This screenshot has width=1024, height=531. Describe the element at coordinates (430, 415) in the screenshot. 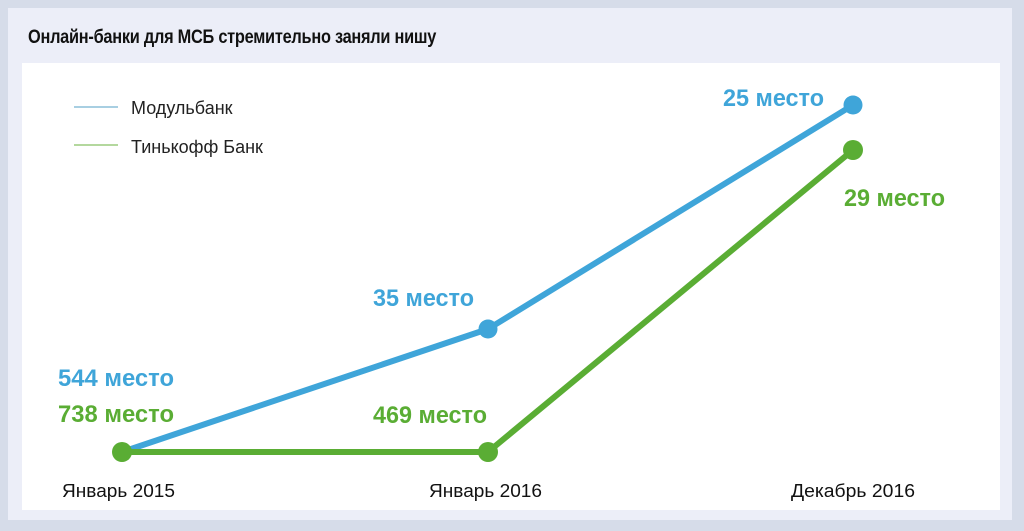

I see `label-tinkoff-1: 469 место` at that location.